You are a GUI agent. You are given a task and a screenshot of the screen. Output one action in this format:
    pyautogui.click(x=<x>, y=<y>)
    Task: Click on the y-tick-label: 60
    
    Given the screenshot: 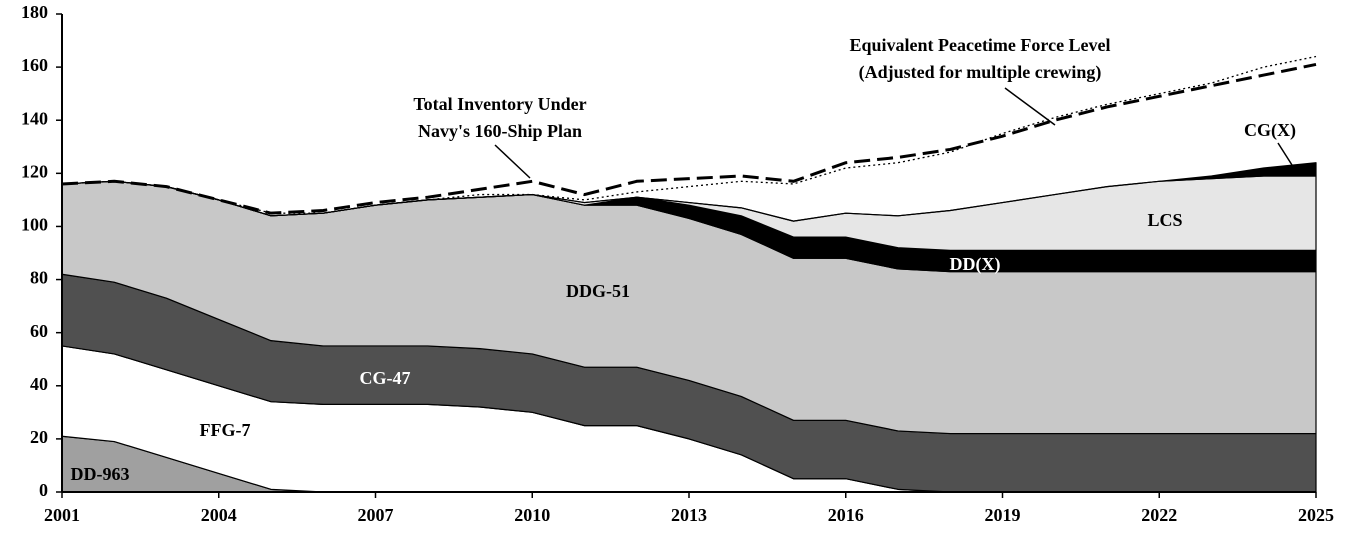 What is the action you would take?
    pyautogui.click(x=39, y=331)
    